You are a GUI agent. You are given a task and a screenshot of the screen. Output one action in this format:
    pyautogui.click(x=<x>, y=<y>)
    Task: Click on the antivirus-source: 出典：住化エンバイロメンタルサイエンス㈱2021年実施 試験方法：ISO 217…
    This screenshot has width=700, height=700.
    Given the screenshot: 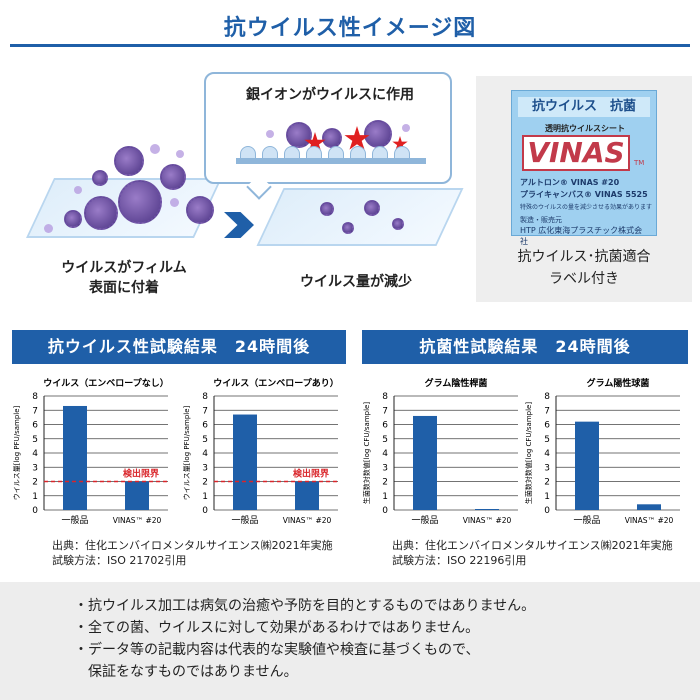 What is the action you would take?
    pyautogui.click(x=192, y=553)
    